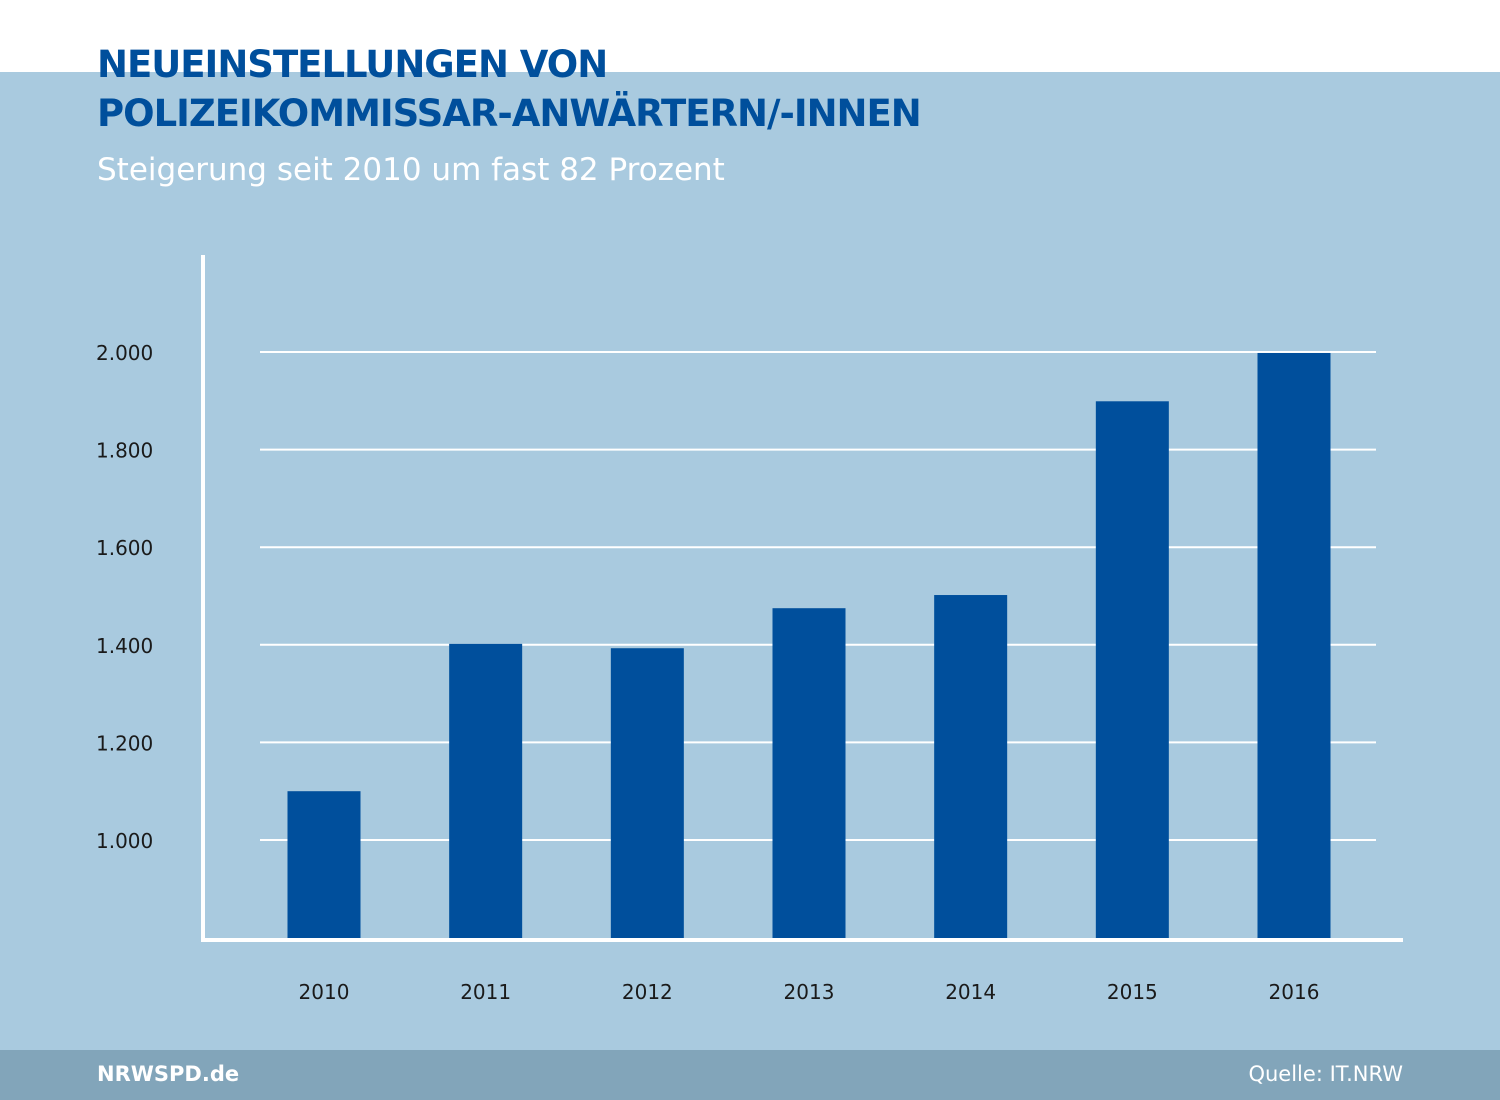 This screenshot has width=1500, height=1100. Describe the element at coordinates (485, 992) in the screenshot. I see `x-tick-label: 2011` at that location.